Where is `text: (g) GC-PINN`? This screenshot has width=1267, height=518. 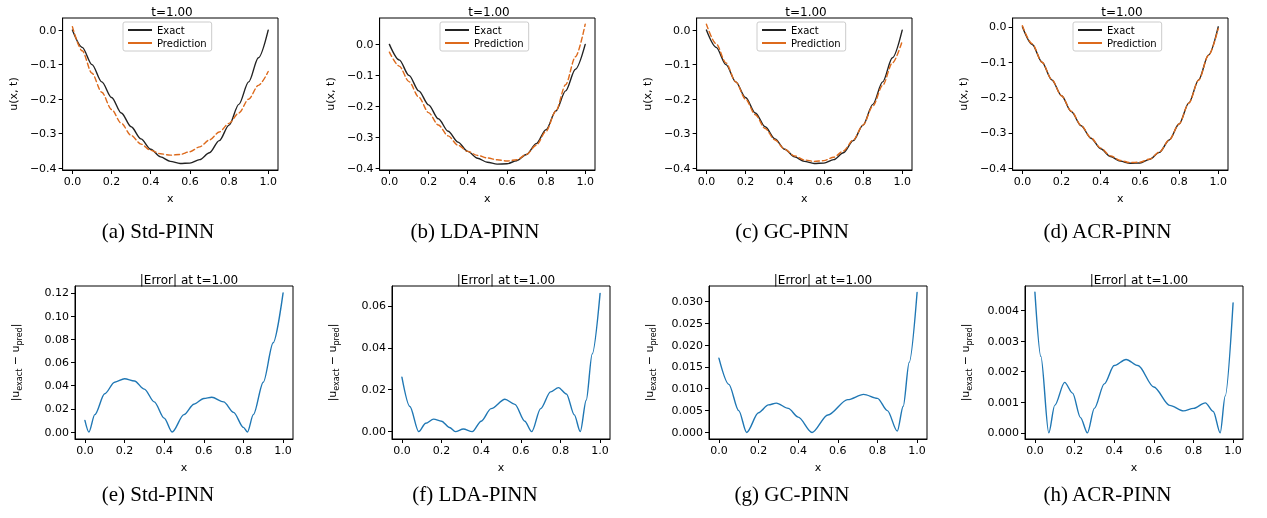
text: (g) GC-PINN is located at coordinates (791, 493).